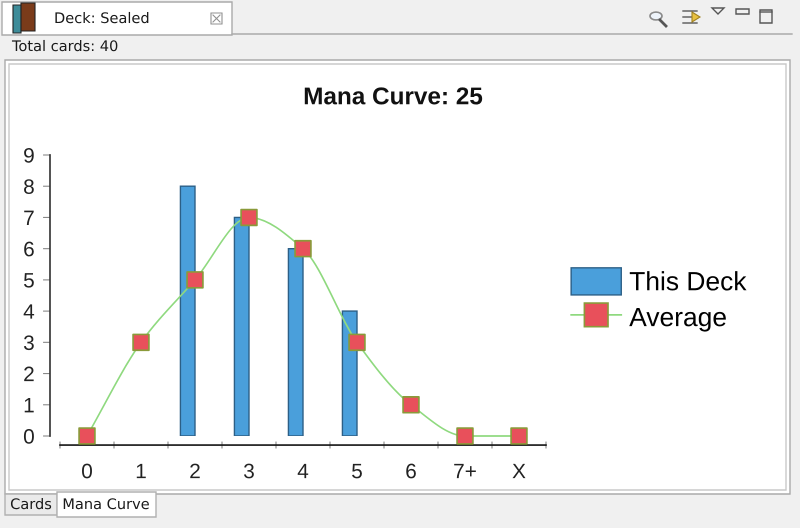 This screenshot has height=528, width=800. I want to click on y-tick-label: 4, so click(29, 311).